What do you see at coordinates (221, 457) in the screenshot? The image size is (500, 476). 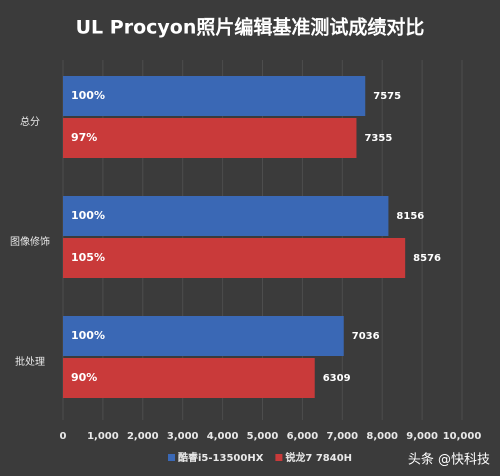 I see `legend-label: 酷睿i5-13500HX` at bounding box center [221, 457].